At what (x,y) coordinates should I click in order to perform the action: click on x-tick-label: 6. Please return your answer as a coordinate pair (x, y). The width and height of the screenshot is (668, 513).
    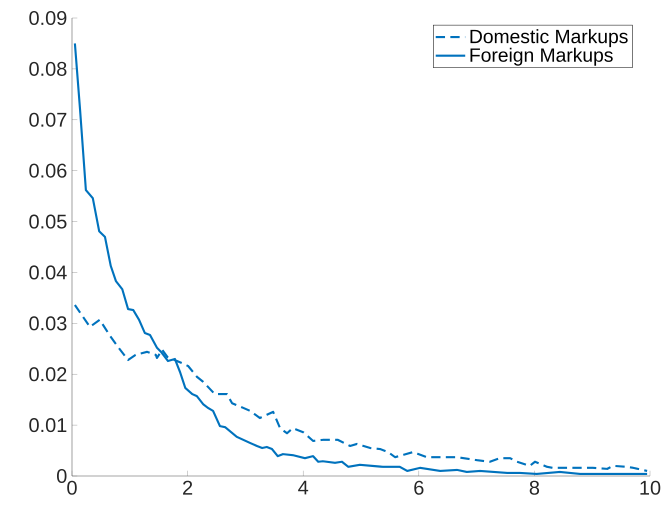
    Looking at the image, I should click on (419, 487).